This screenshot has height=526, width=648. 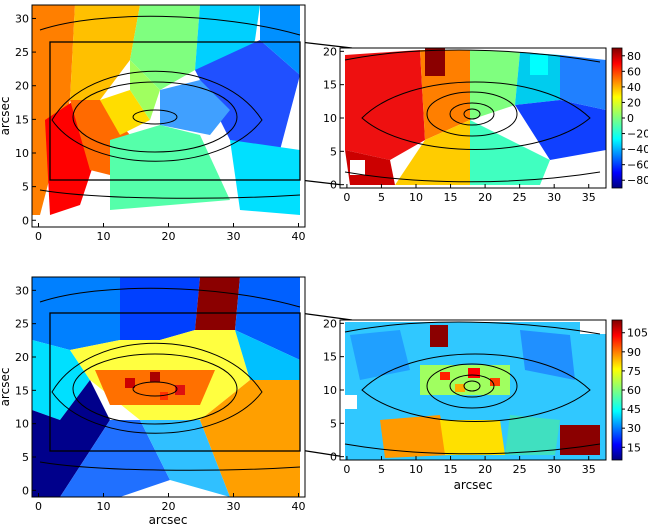 What do you see at coordinates (634, 352) in the screenshot?
I see `colorbar-tick-label: 90` at bounding box center [634, 352].